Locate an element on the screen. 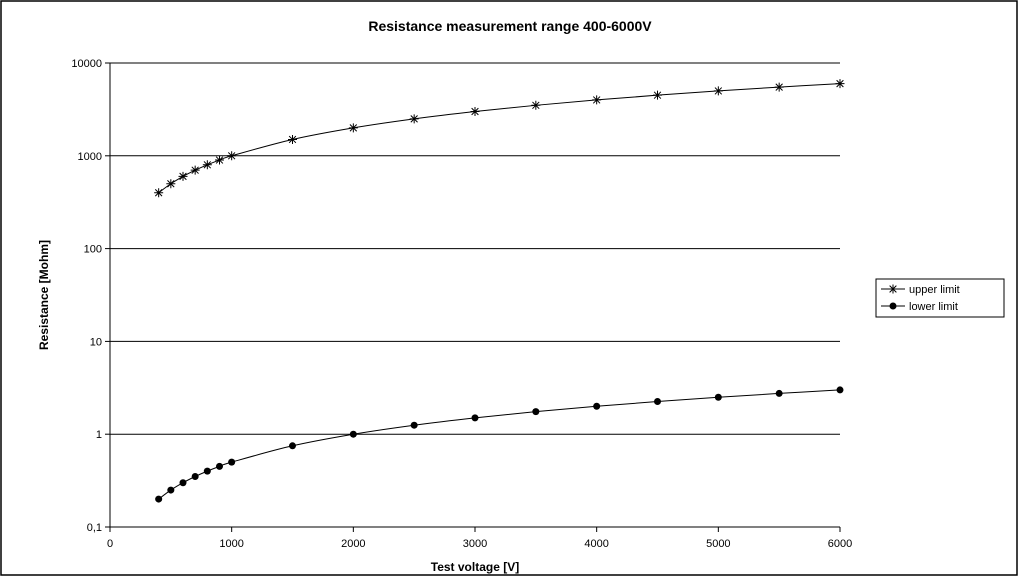  y-tick-label: 10000 is located at coordinates (86, 64).